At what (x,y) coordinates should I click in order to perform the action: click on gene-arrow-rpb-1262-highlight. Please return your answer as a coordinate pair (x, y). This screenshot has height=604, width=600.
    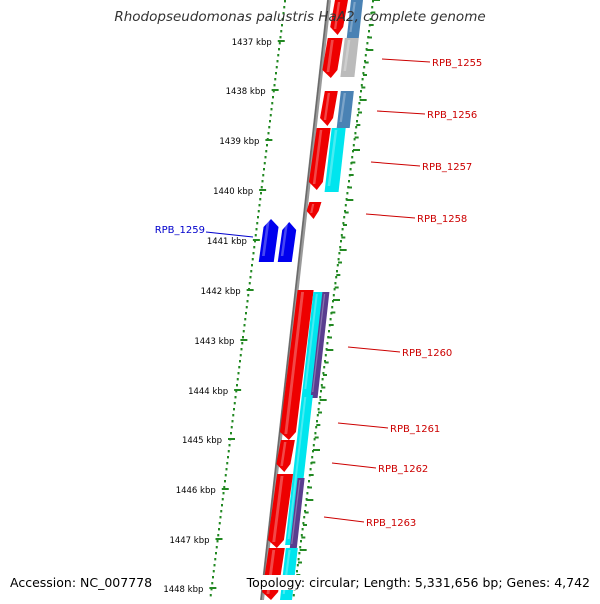
    Looking at the image, I should click on (283, 454).